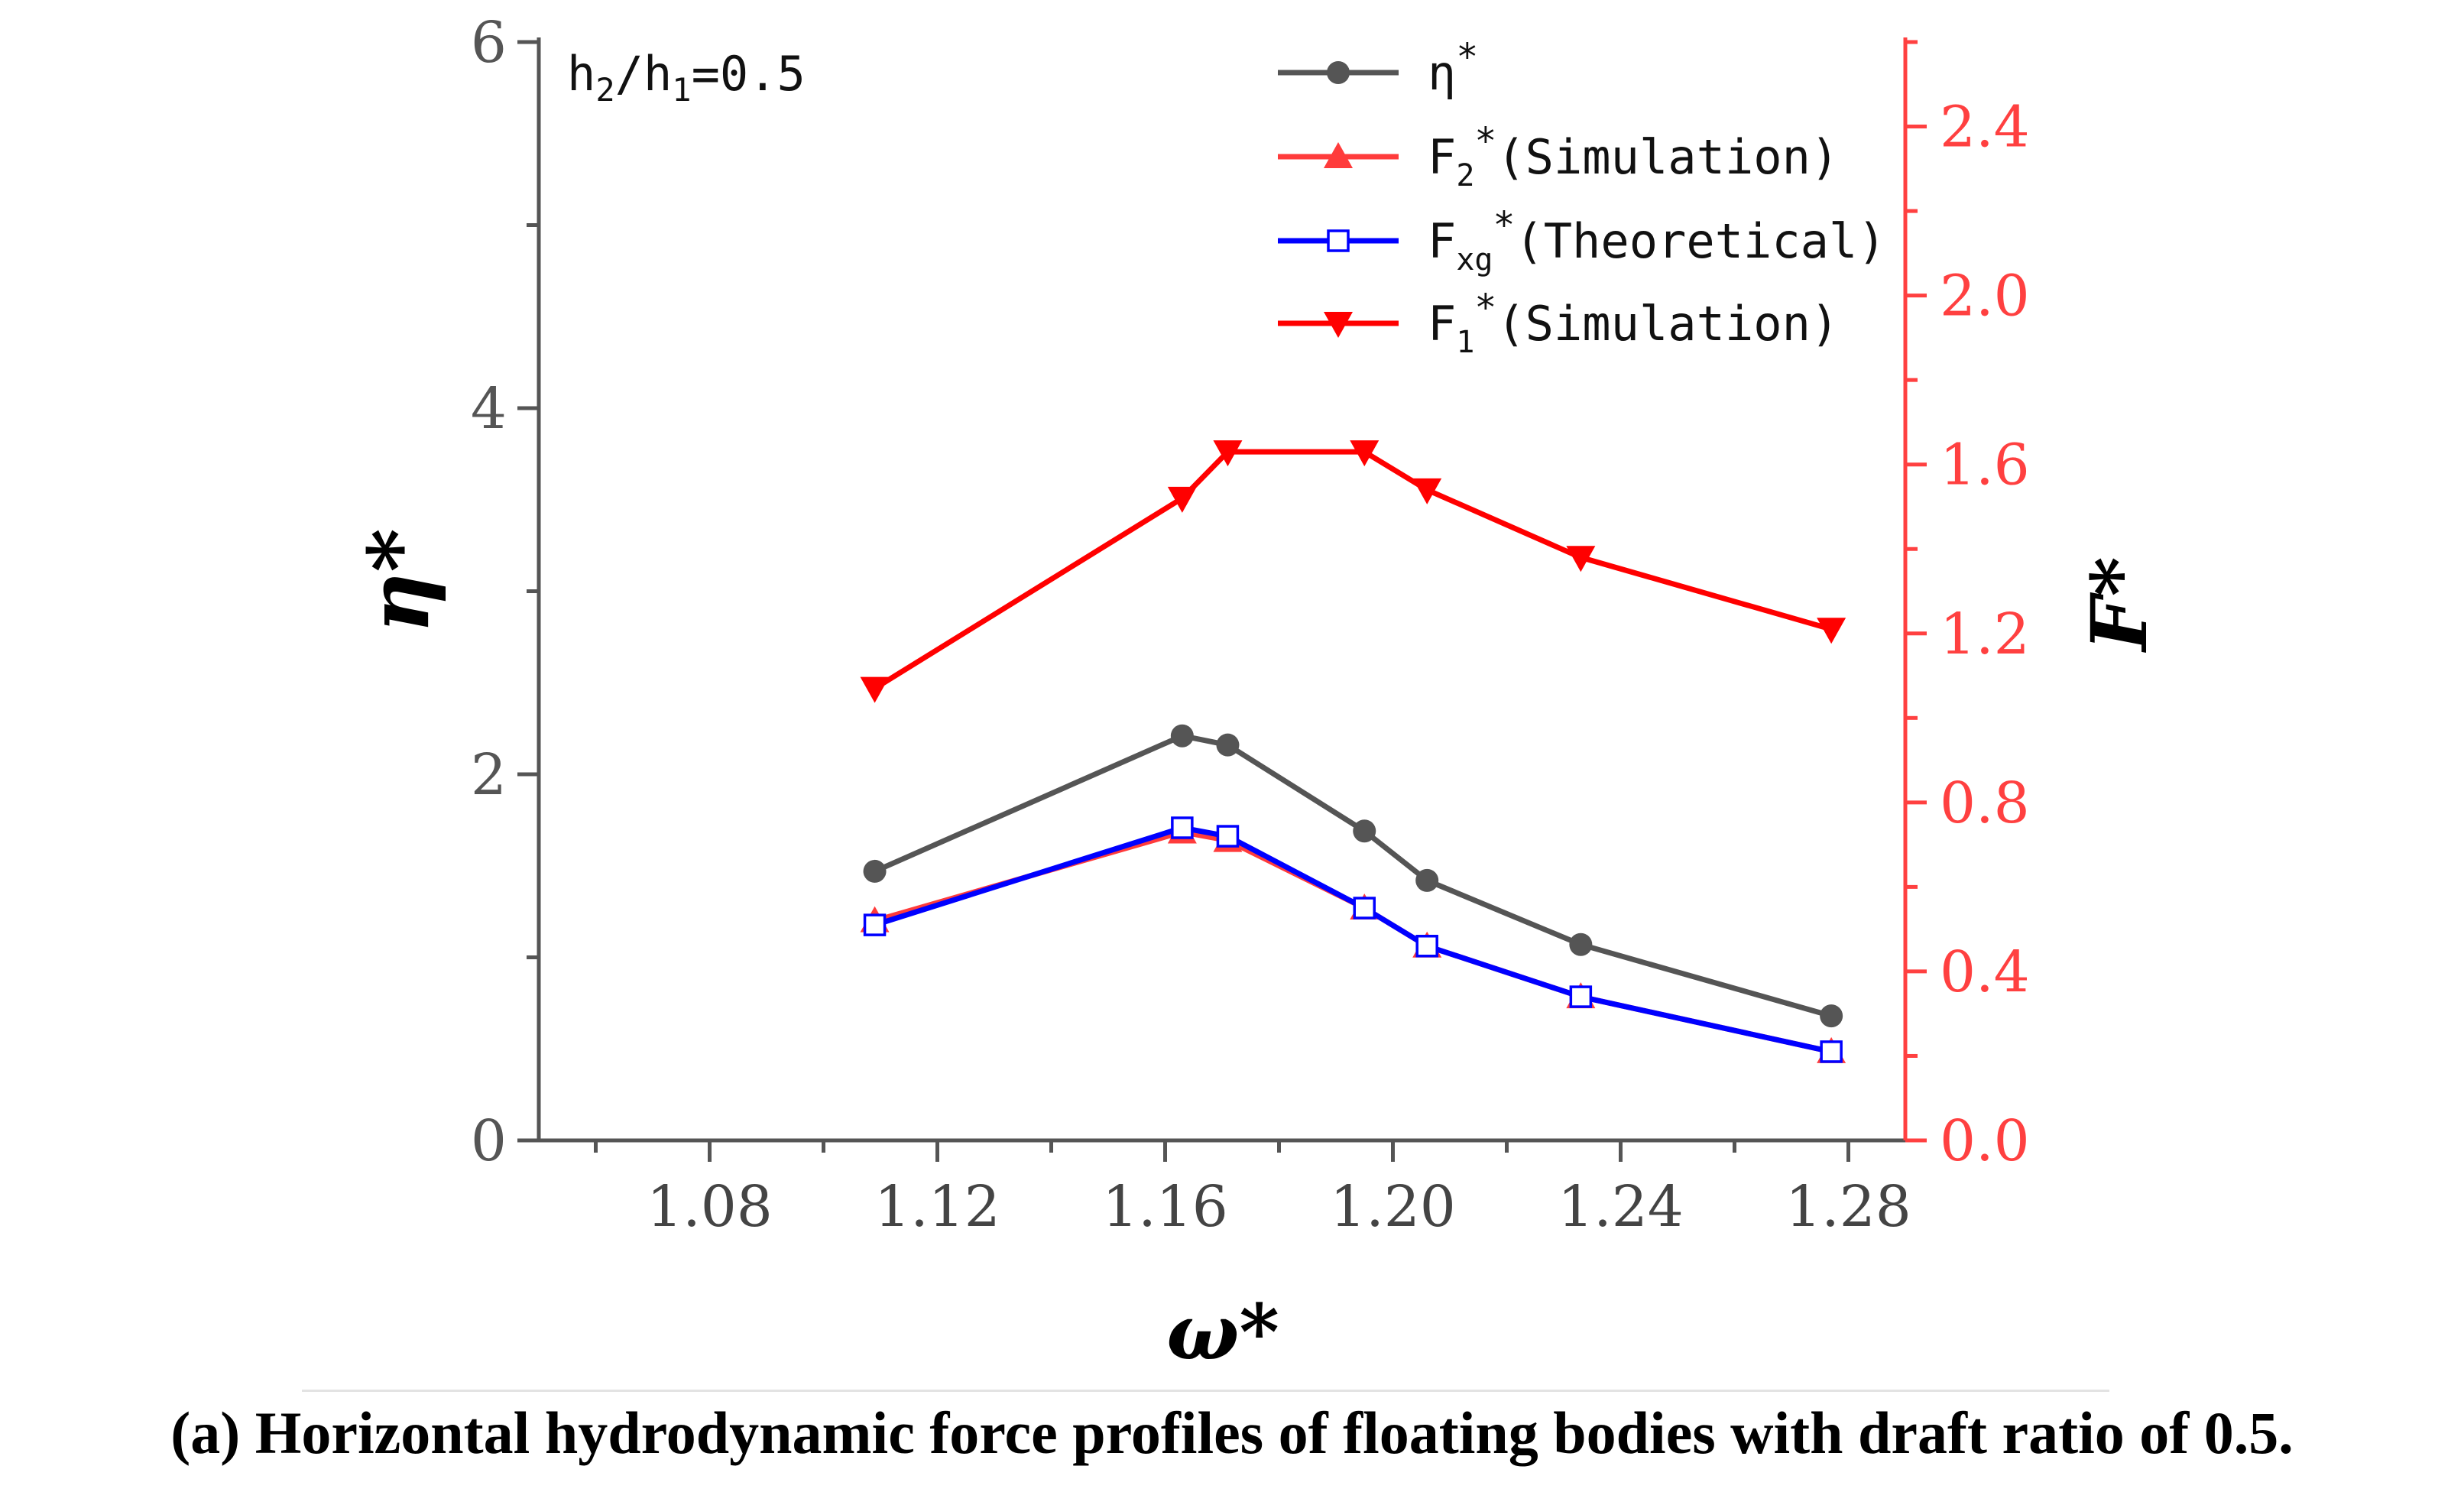 The width and height of the screenshot is (2464, 1492). What do you see at coordinates (489, 409) in the screenshot?
I see `left-tick-label: 4` at bounding box center [489, 409].